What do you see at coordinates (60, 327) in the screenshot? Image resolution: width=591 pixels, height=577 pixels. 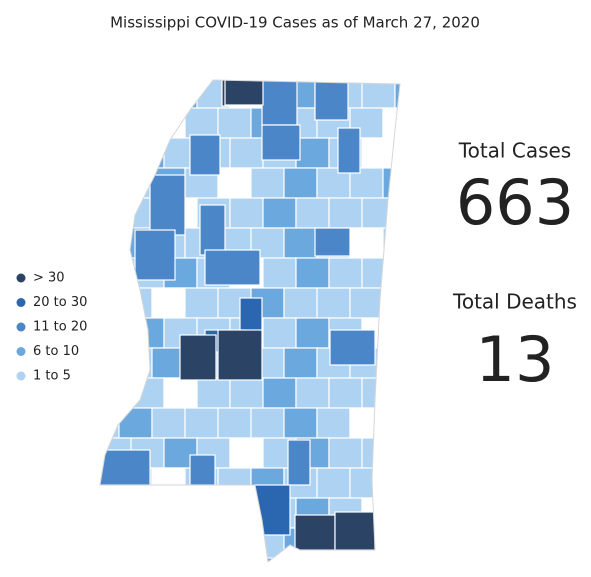 I see `legend-label: 11 to 20` at bounding box center [60, 327].